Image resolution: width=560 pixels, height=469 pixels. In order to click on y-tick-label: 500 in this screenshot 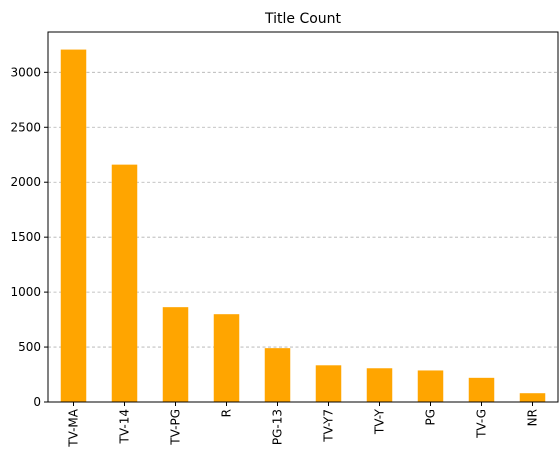, I will do `click(29, 347)`.